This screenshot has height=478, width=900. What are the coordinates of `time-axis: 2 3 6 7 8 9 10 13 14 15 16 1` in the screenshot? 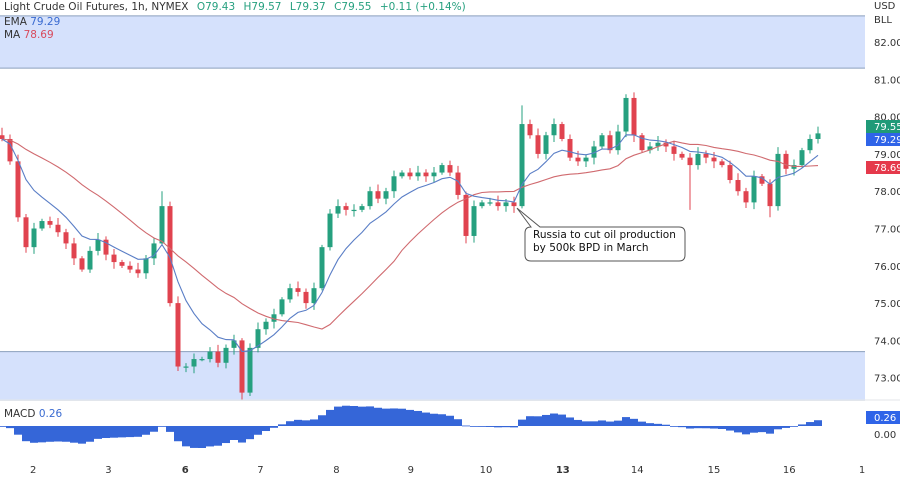 It's located at (447, 470).